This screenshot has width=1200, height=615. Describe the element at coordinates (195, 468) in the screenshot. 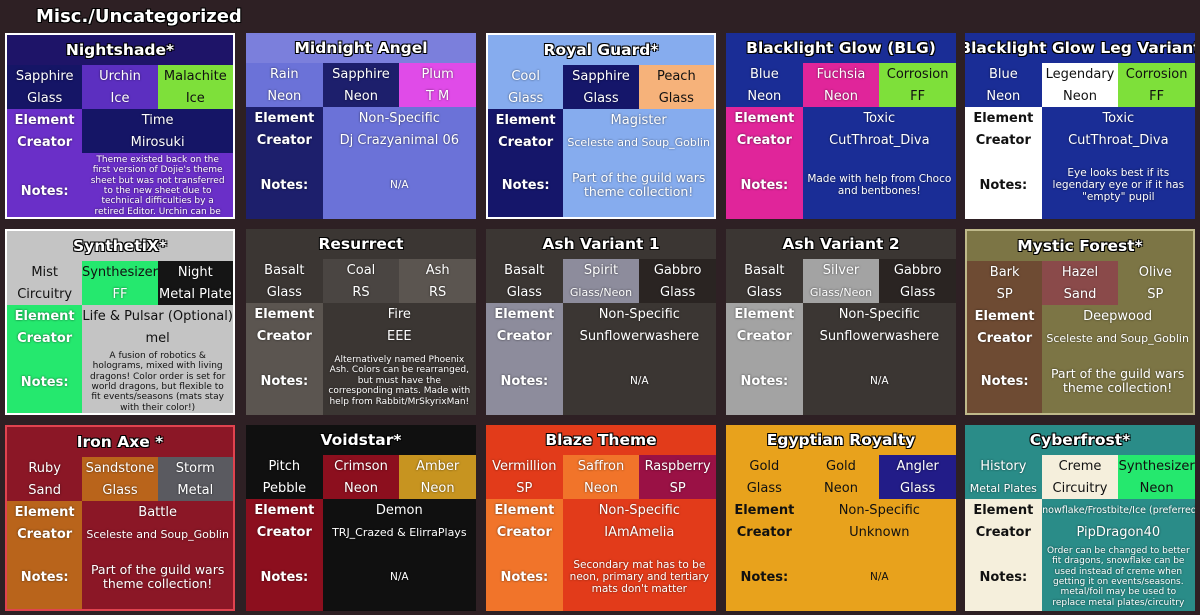

I see `color-swatch: Storm` at that location.